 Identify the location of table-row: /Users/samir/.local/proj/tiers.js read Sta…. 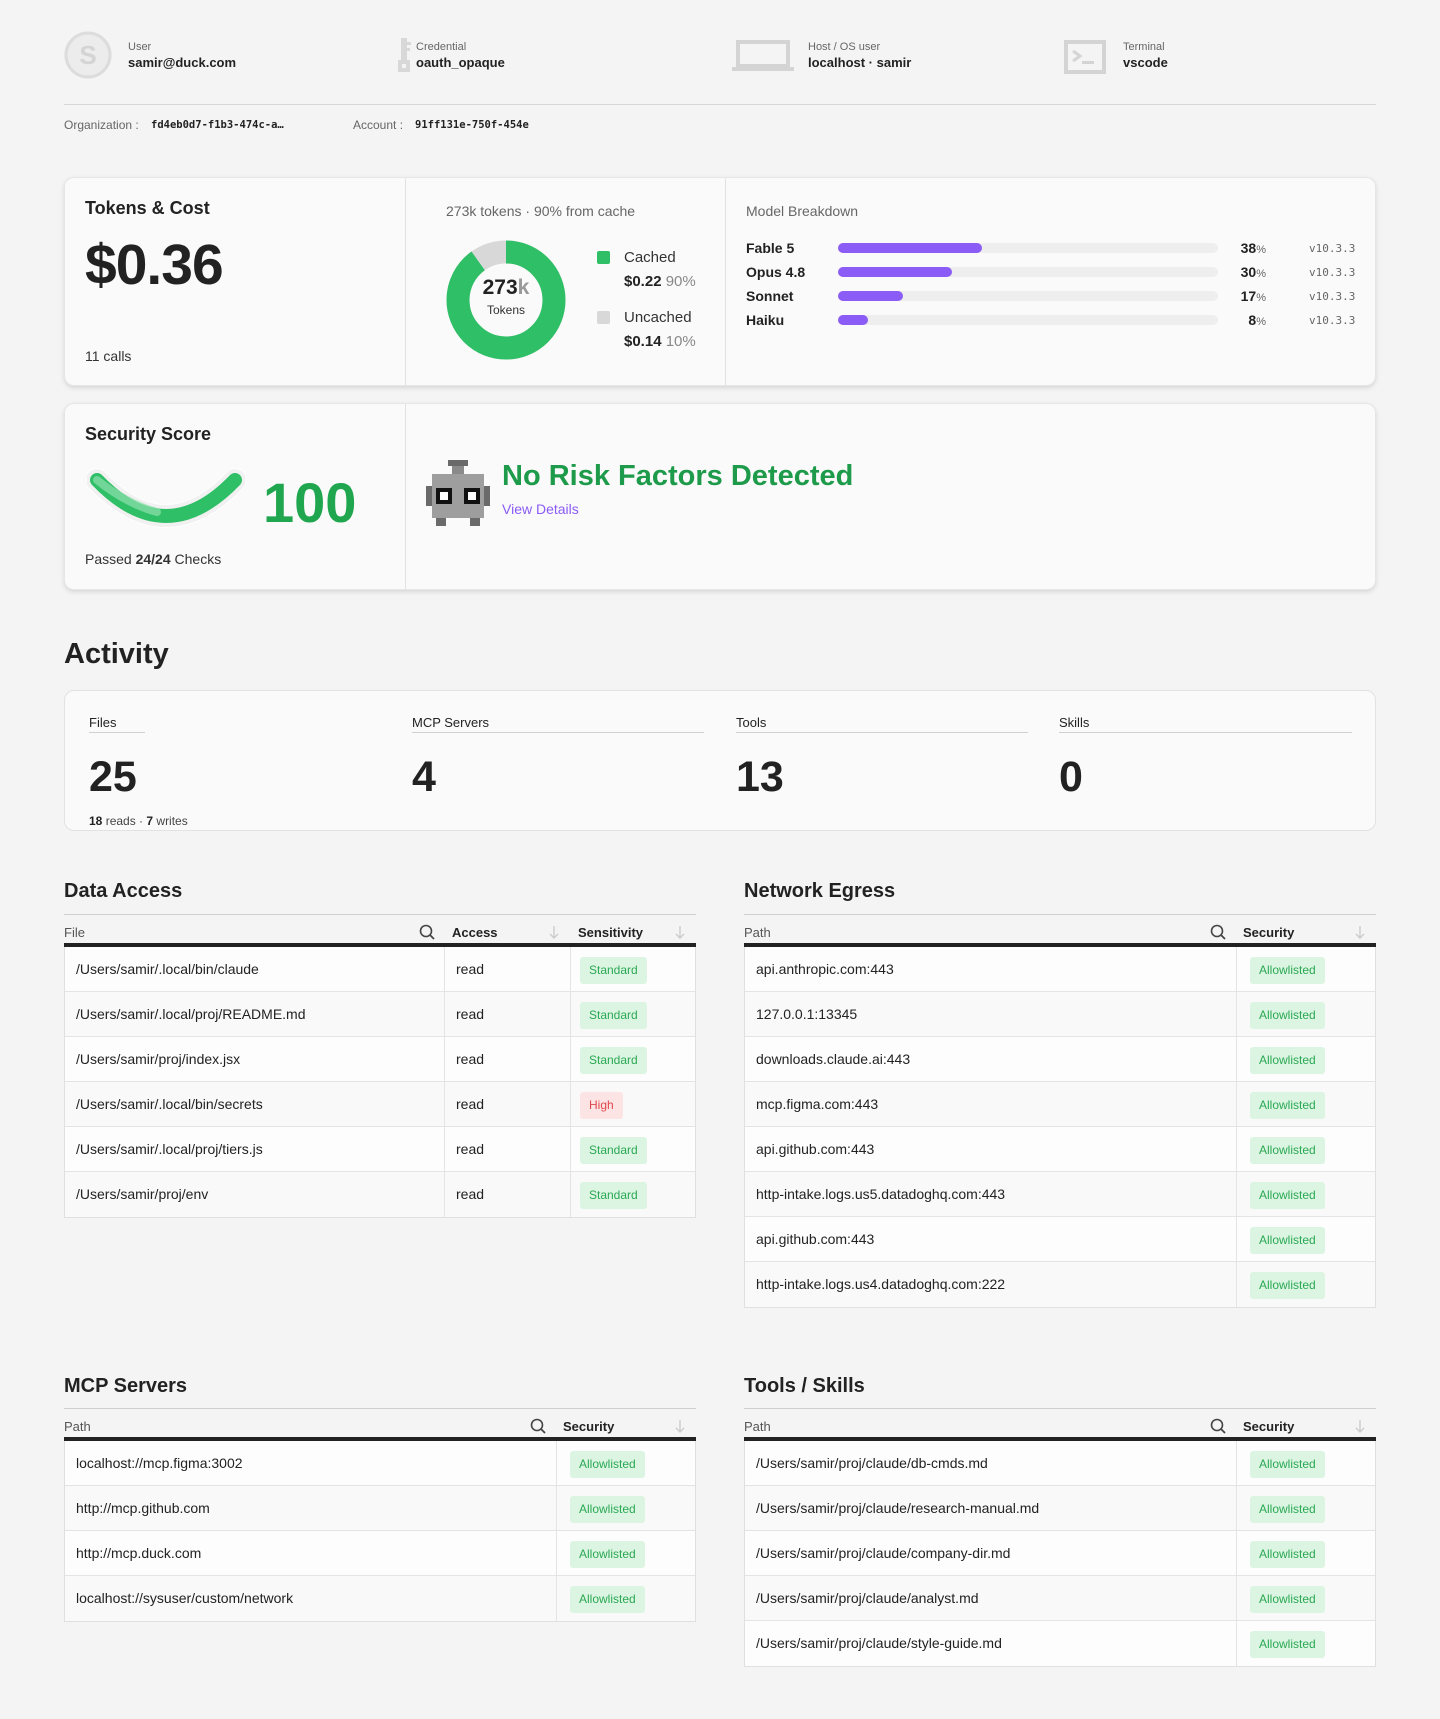
(380, 1149).